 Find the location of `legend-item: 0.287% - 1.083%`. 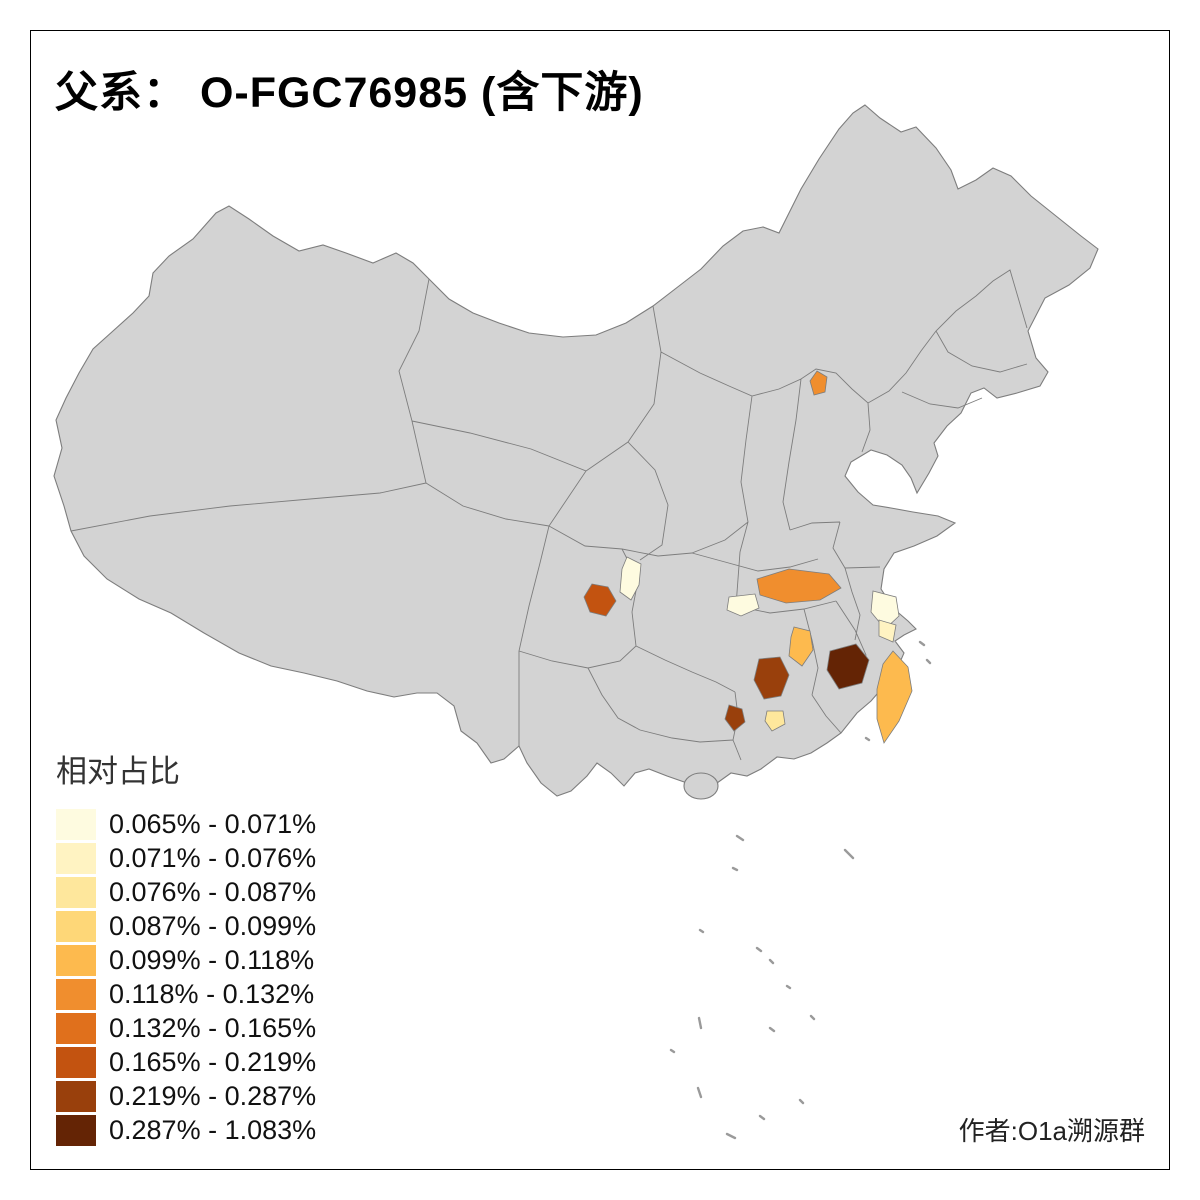

legend-item: 0.287% - 1.083% is located at coordinates (186, 1130).